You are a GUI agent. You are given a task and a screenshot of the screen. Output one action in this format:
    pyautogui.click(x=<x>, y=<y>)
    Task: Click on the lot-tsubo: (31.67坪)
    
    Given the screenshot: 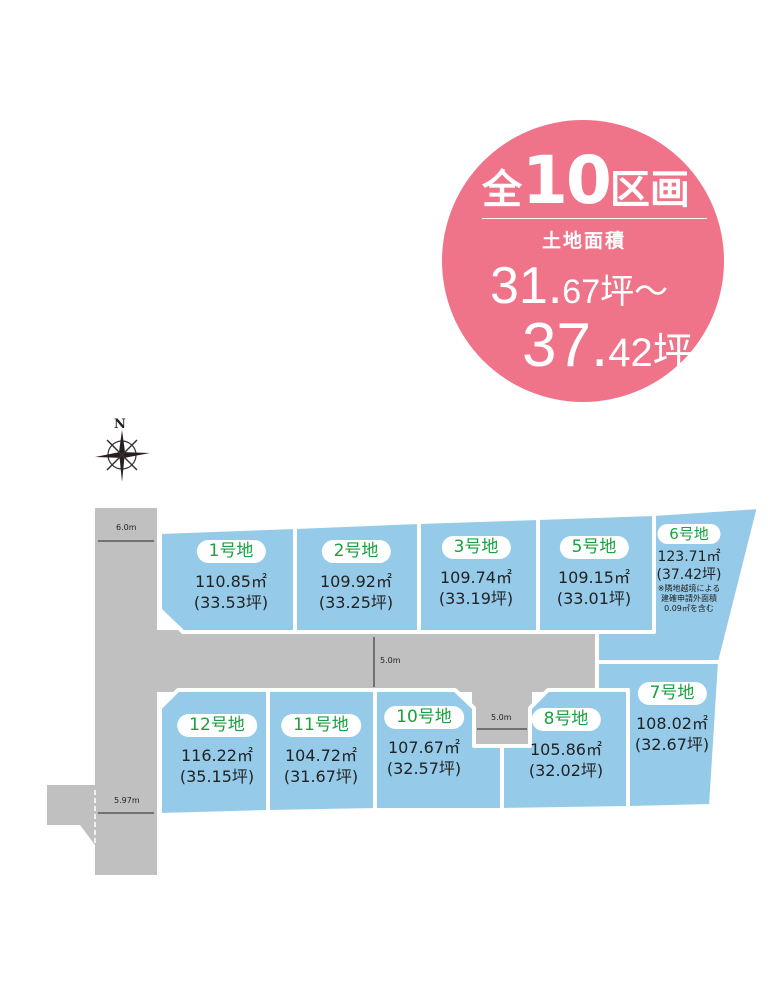 What is the action you would take?
    pyautogui.click(x=321, y=776)
    